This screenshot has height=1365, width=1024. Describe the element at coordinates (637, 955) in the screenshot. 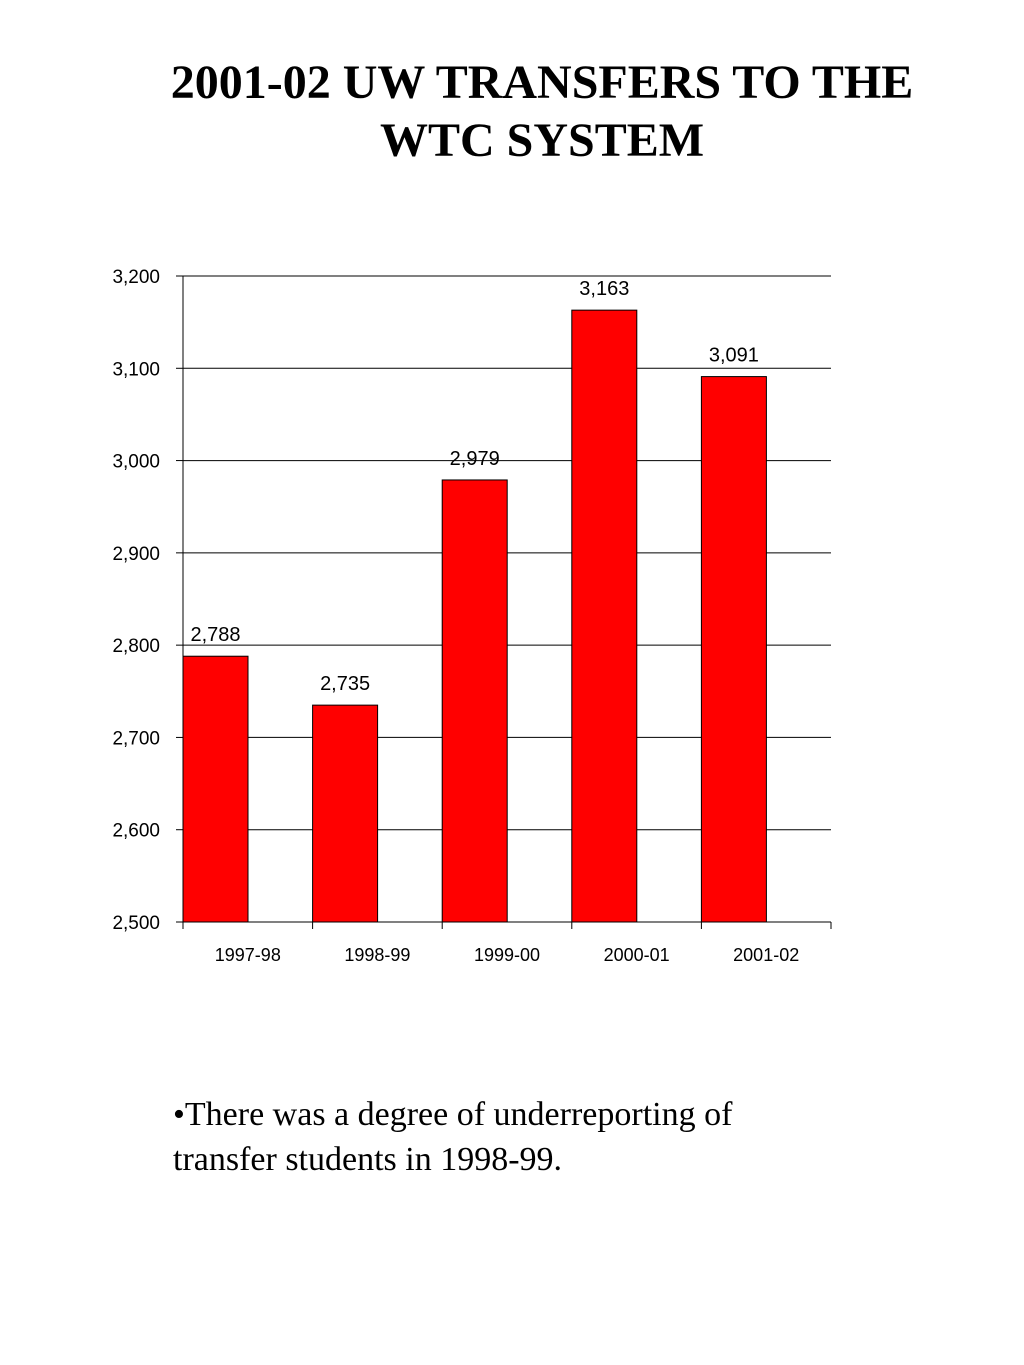

I see `x-tick-label: 2000-01` at that location.